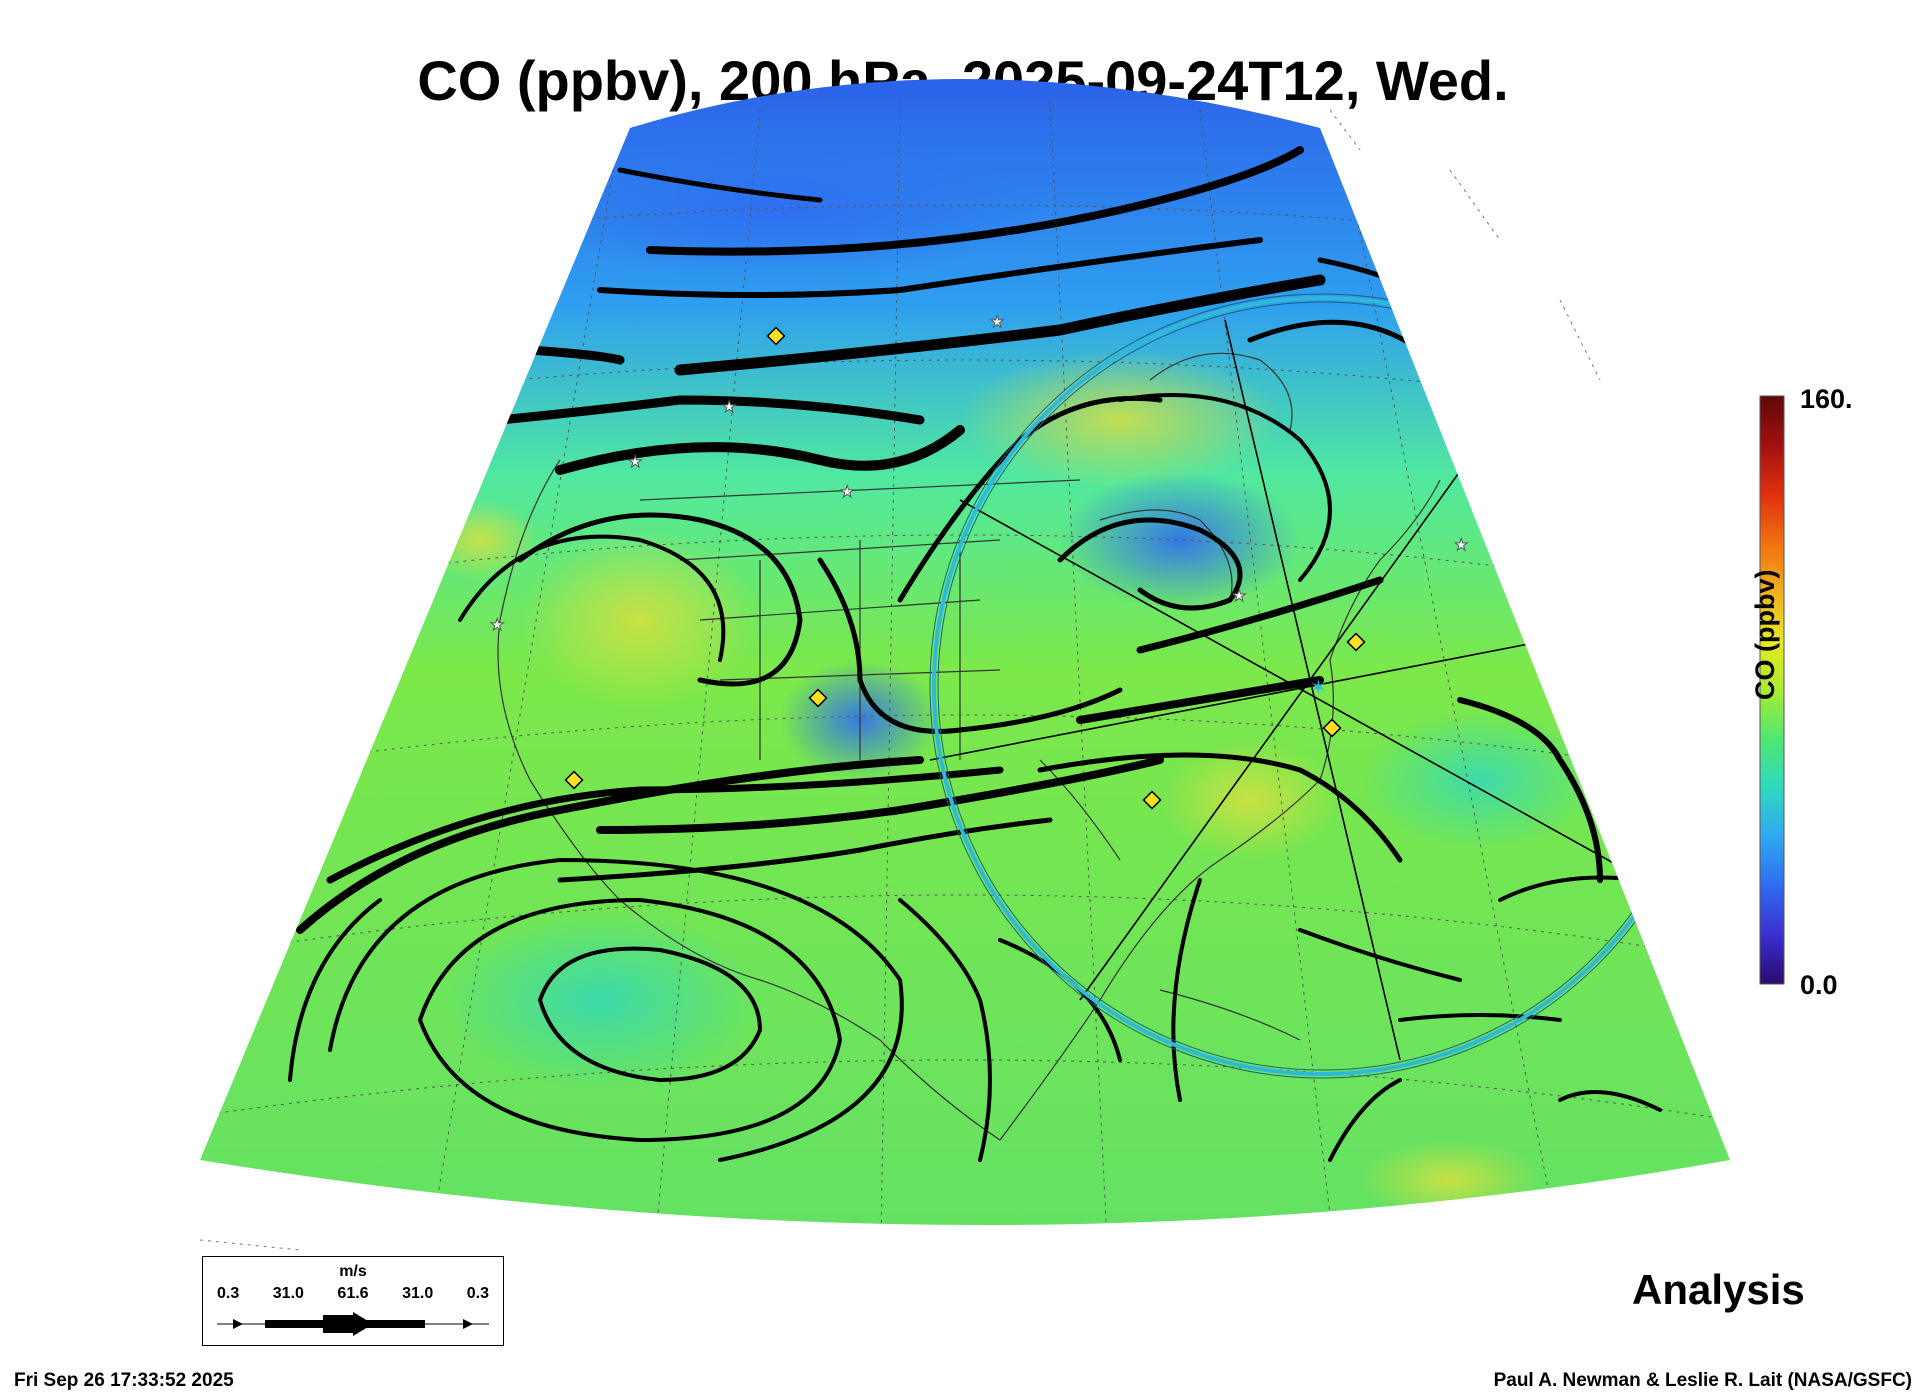  I want to click on legend-unit: m/s, so click(353, 1271).